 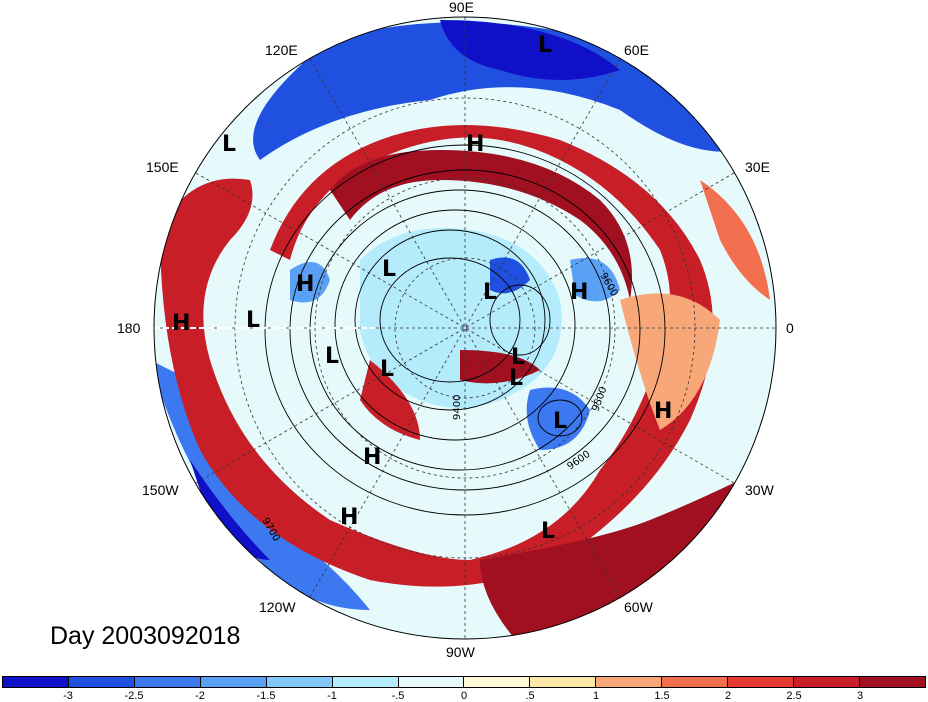 What do you see at coordinates (596, 696) in the screenshot?
I see `colorbar-tick-label: 1` at bounding box center [596, 696].